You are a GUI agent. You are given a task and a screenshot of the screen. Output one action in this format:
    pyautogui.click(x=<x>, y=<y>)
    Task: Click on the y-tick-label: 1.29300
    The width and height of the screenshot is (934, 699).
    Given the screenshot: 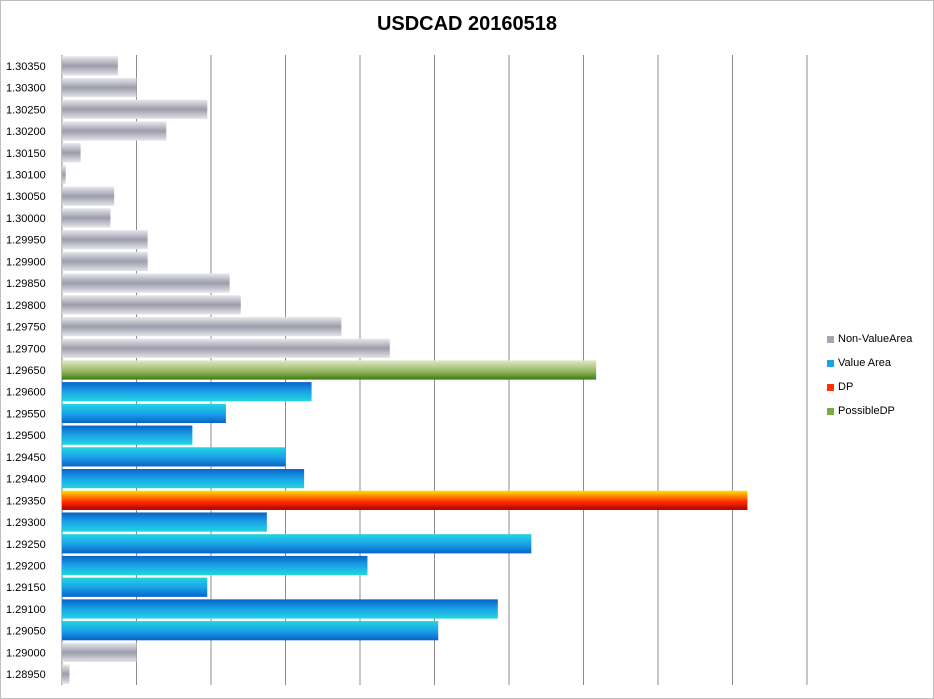 What is the action you would take?
    pyautogui.click(x=26, y=523)
    